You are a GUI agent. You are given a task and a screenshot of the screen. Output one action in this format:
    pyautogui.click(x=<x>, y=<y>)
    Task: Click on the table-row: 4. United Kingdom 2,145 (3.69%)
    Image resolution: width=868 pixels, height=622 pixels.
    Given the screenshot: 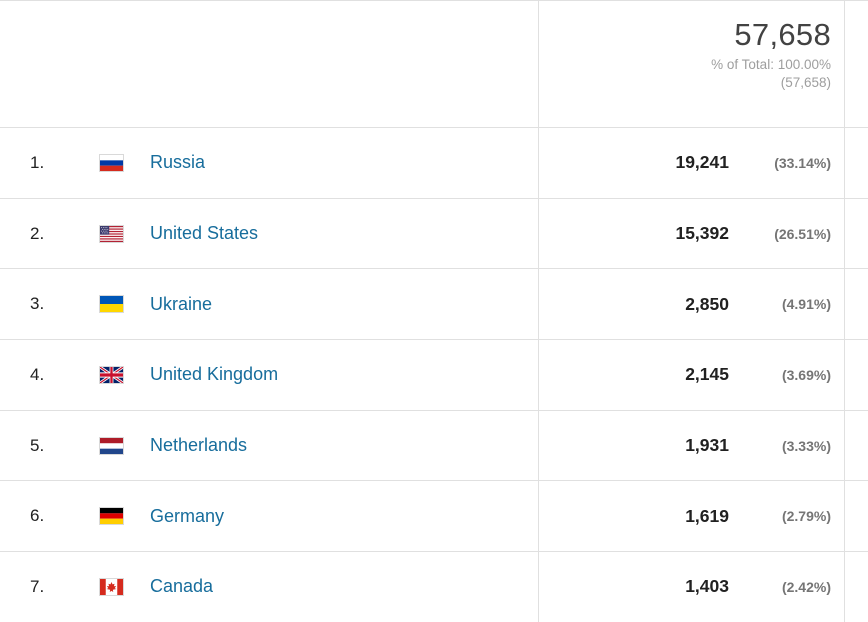 What is the action you would take?
    pyautogui.click(x=434, y=375)
    